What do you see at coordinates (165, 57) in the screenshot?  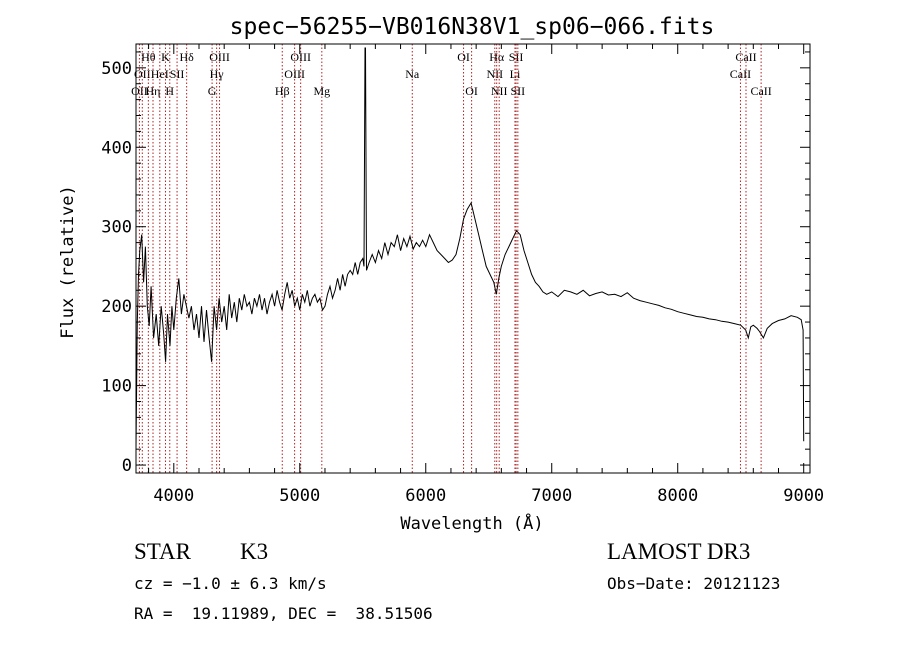 I see `line-marker-label: K` at bounding box center [165, 57].